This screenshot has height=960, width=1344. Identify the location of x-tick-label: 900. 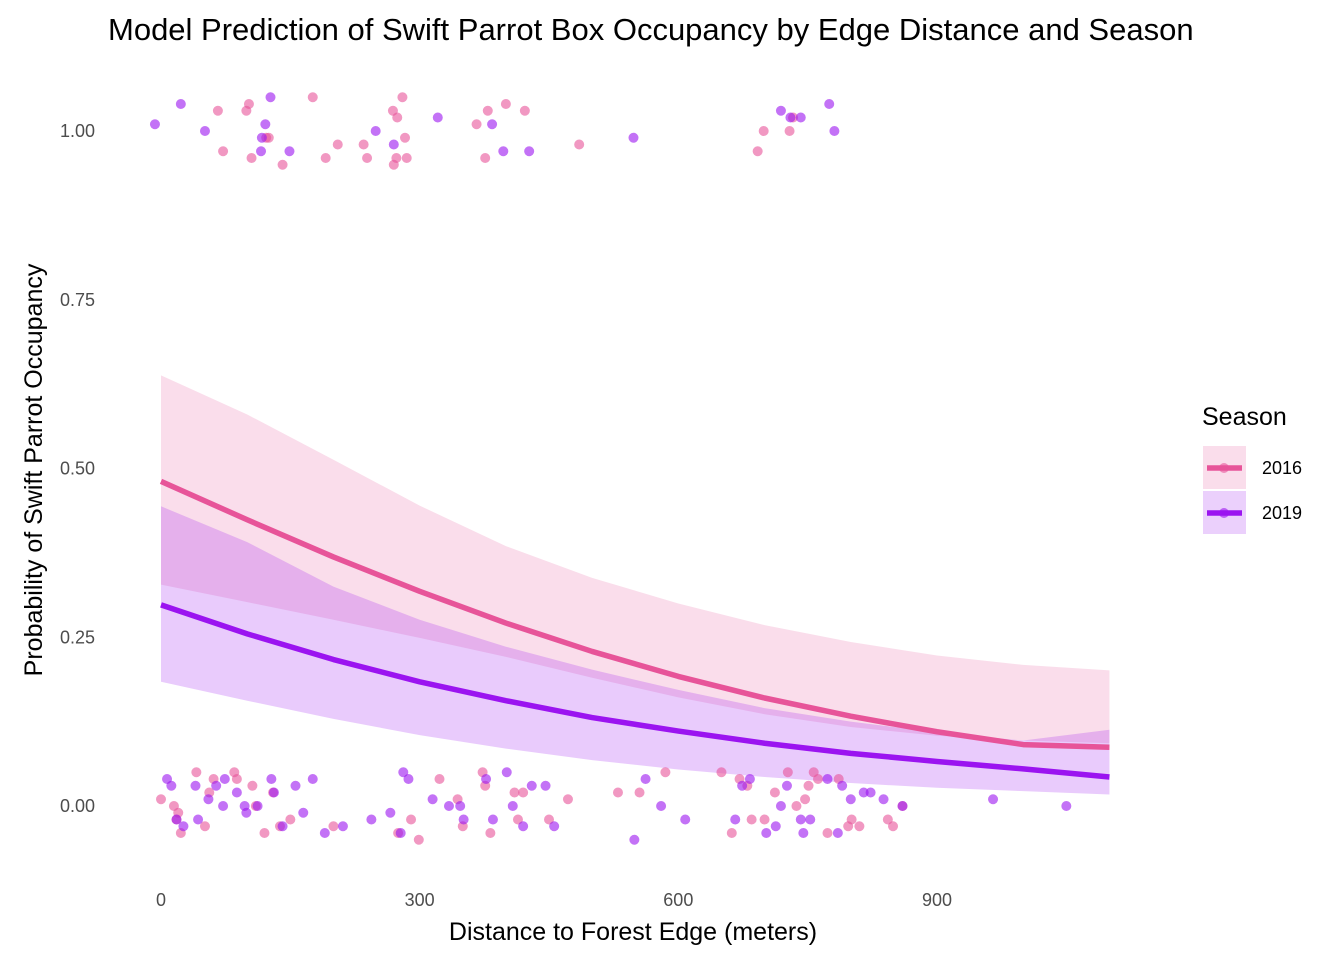
(937, 900).